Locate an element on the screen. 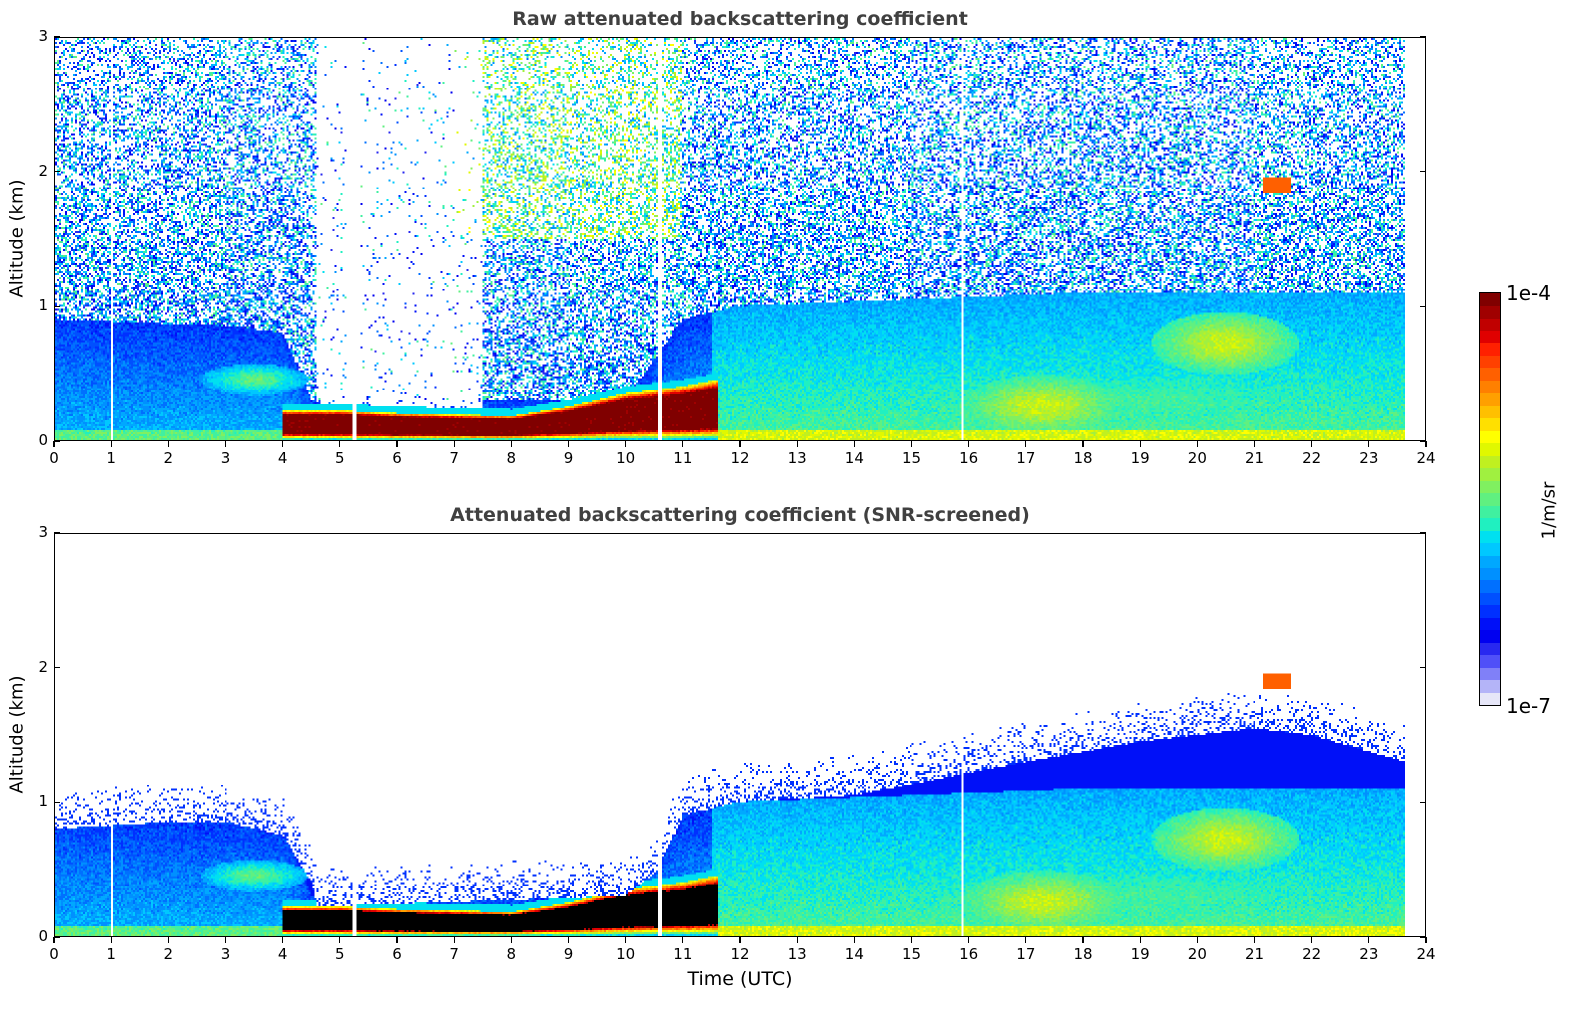 This screenshot has width=1595, height=1020. x-tick-label: 21 is located at coordinates (1254, 458).